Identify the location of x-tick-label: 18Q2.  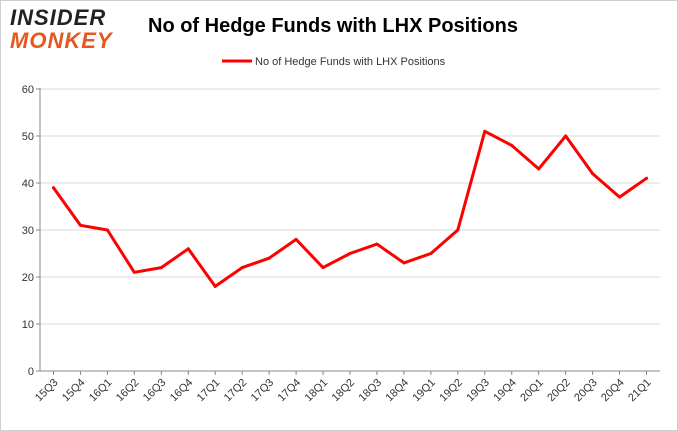
(344, 391).